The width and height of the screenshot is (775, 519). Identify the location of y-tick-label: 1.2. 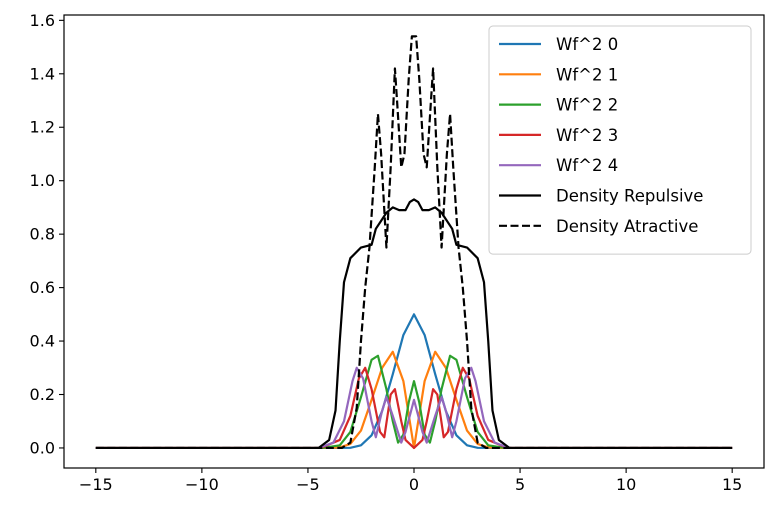
(42, 127).